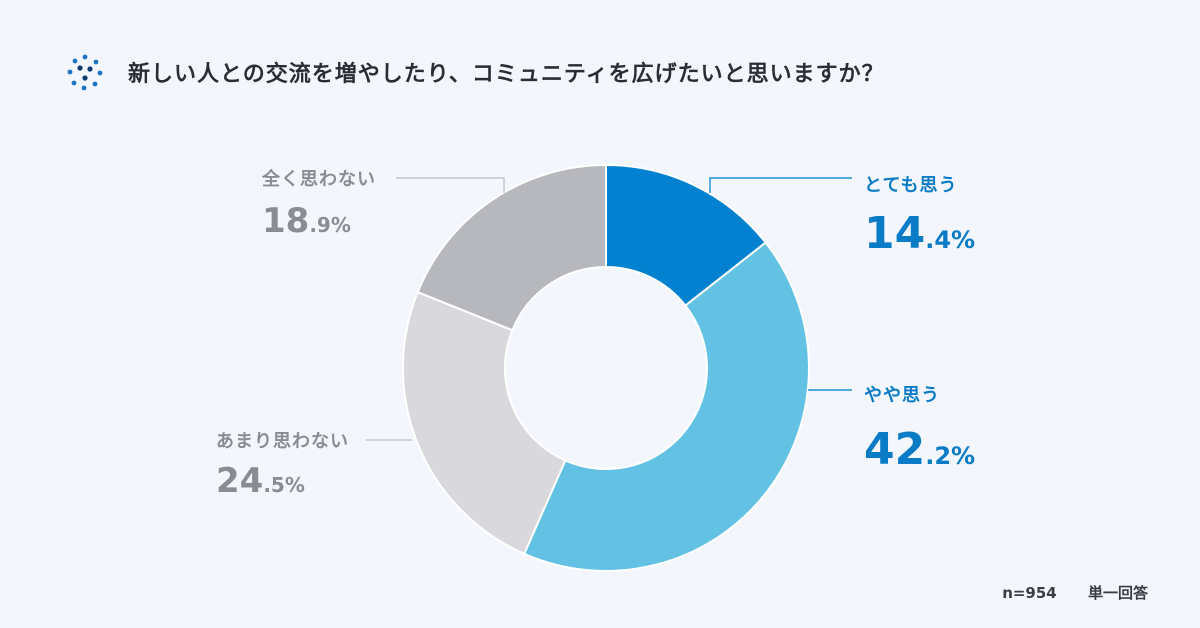 The height and width of the screenshot is (628, 1200). What do you see at coordinates (780, 185) in the screenshot?
I see `leader-line-totemo-omou` at bounding box center [780, 185].